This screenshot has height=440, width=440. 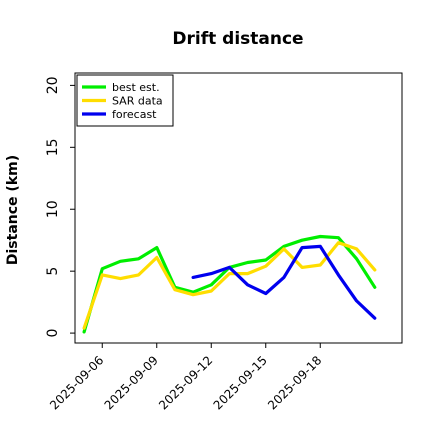 I want to click on series-line-forecast, so click(x=284, y=282).